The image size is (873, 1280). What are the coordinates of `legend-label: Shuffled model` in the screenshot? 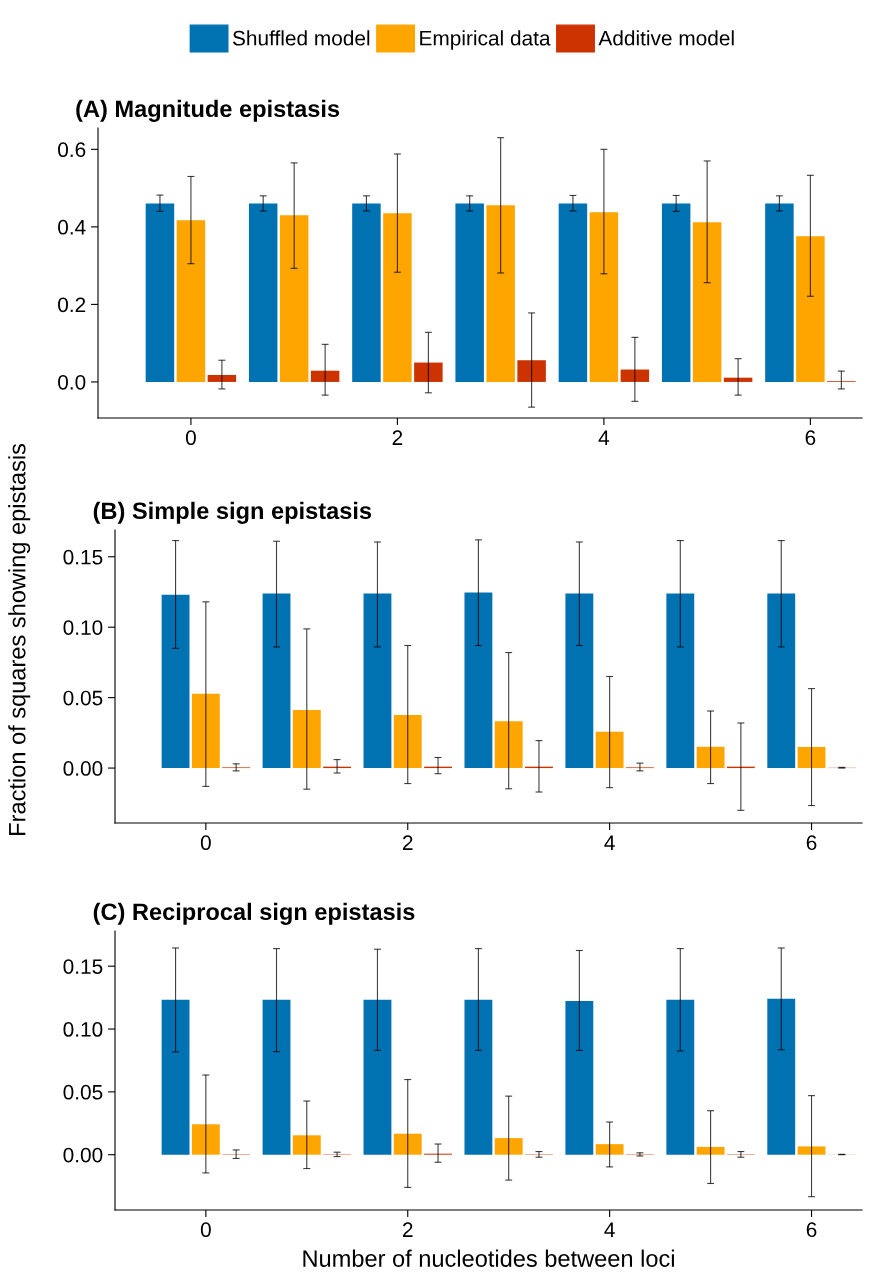 It's located at (301, 38).